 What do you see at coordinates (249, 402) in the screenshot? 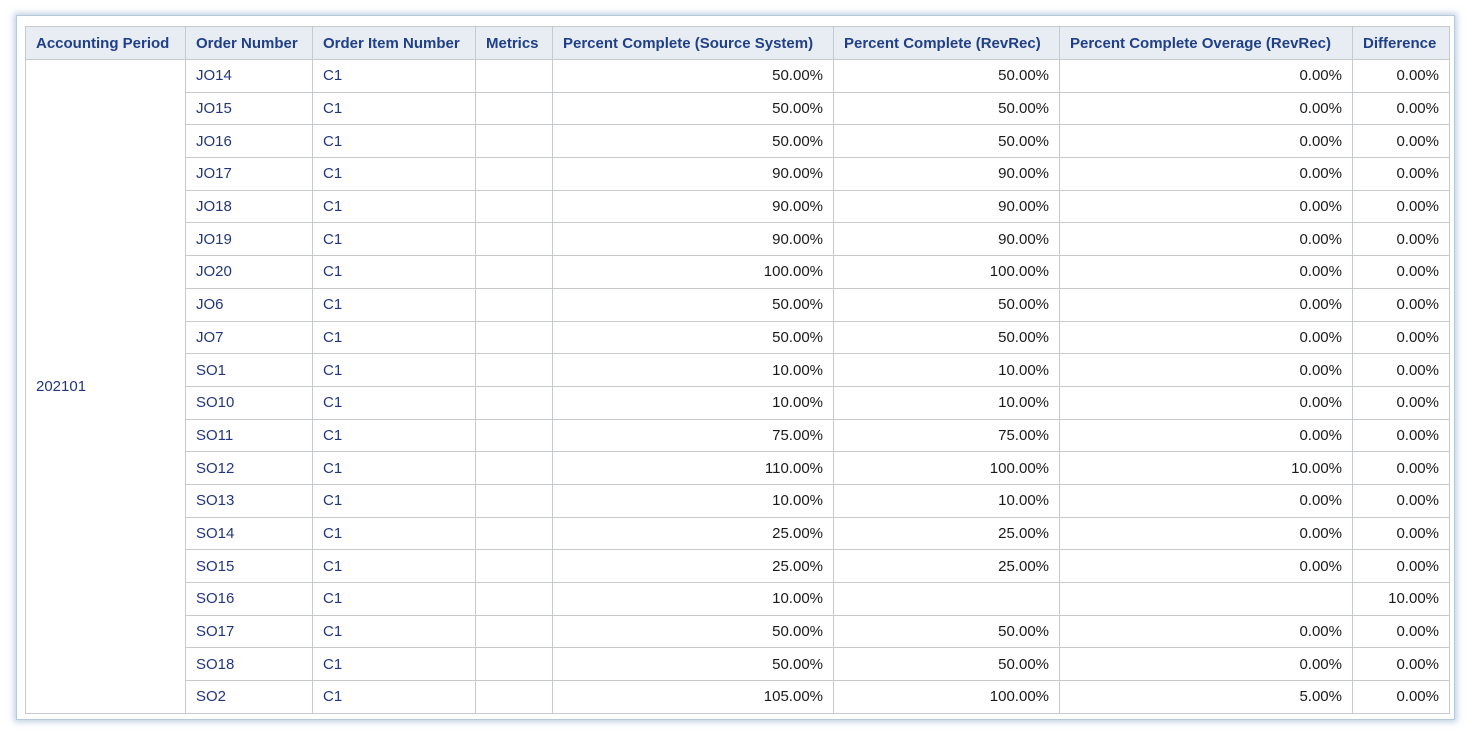
I see `order-number-cell: SO10` at bounding box center [249, 402].